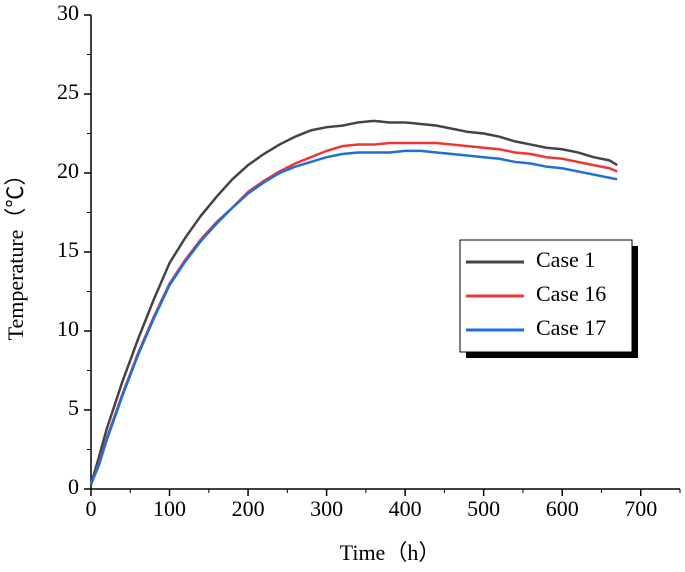  Describe the element at coordinates (15, 252) in the screenshot. I see `y-axis-title: Temperature（℃）` at that location.